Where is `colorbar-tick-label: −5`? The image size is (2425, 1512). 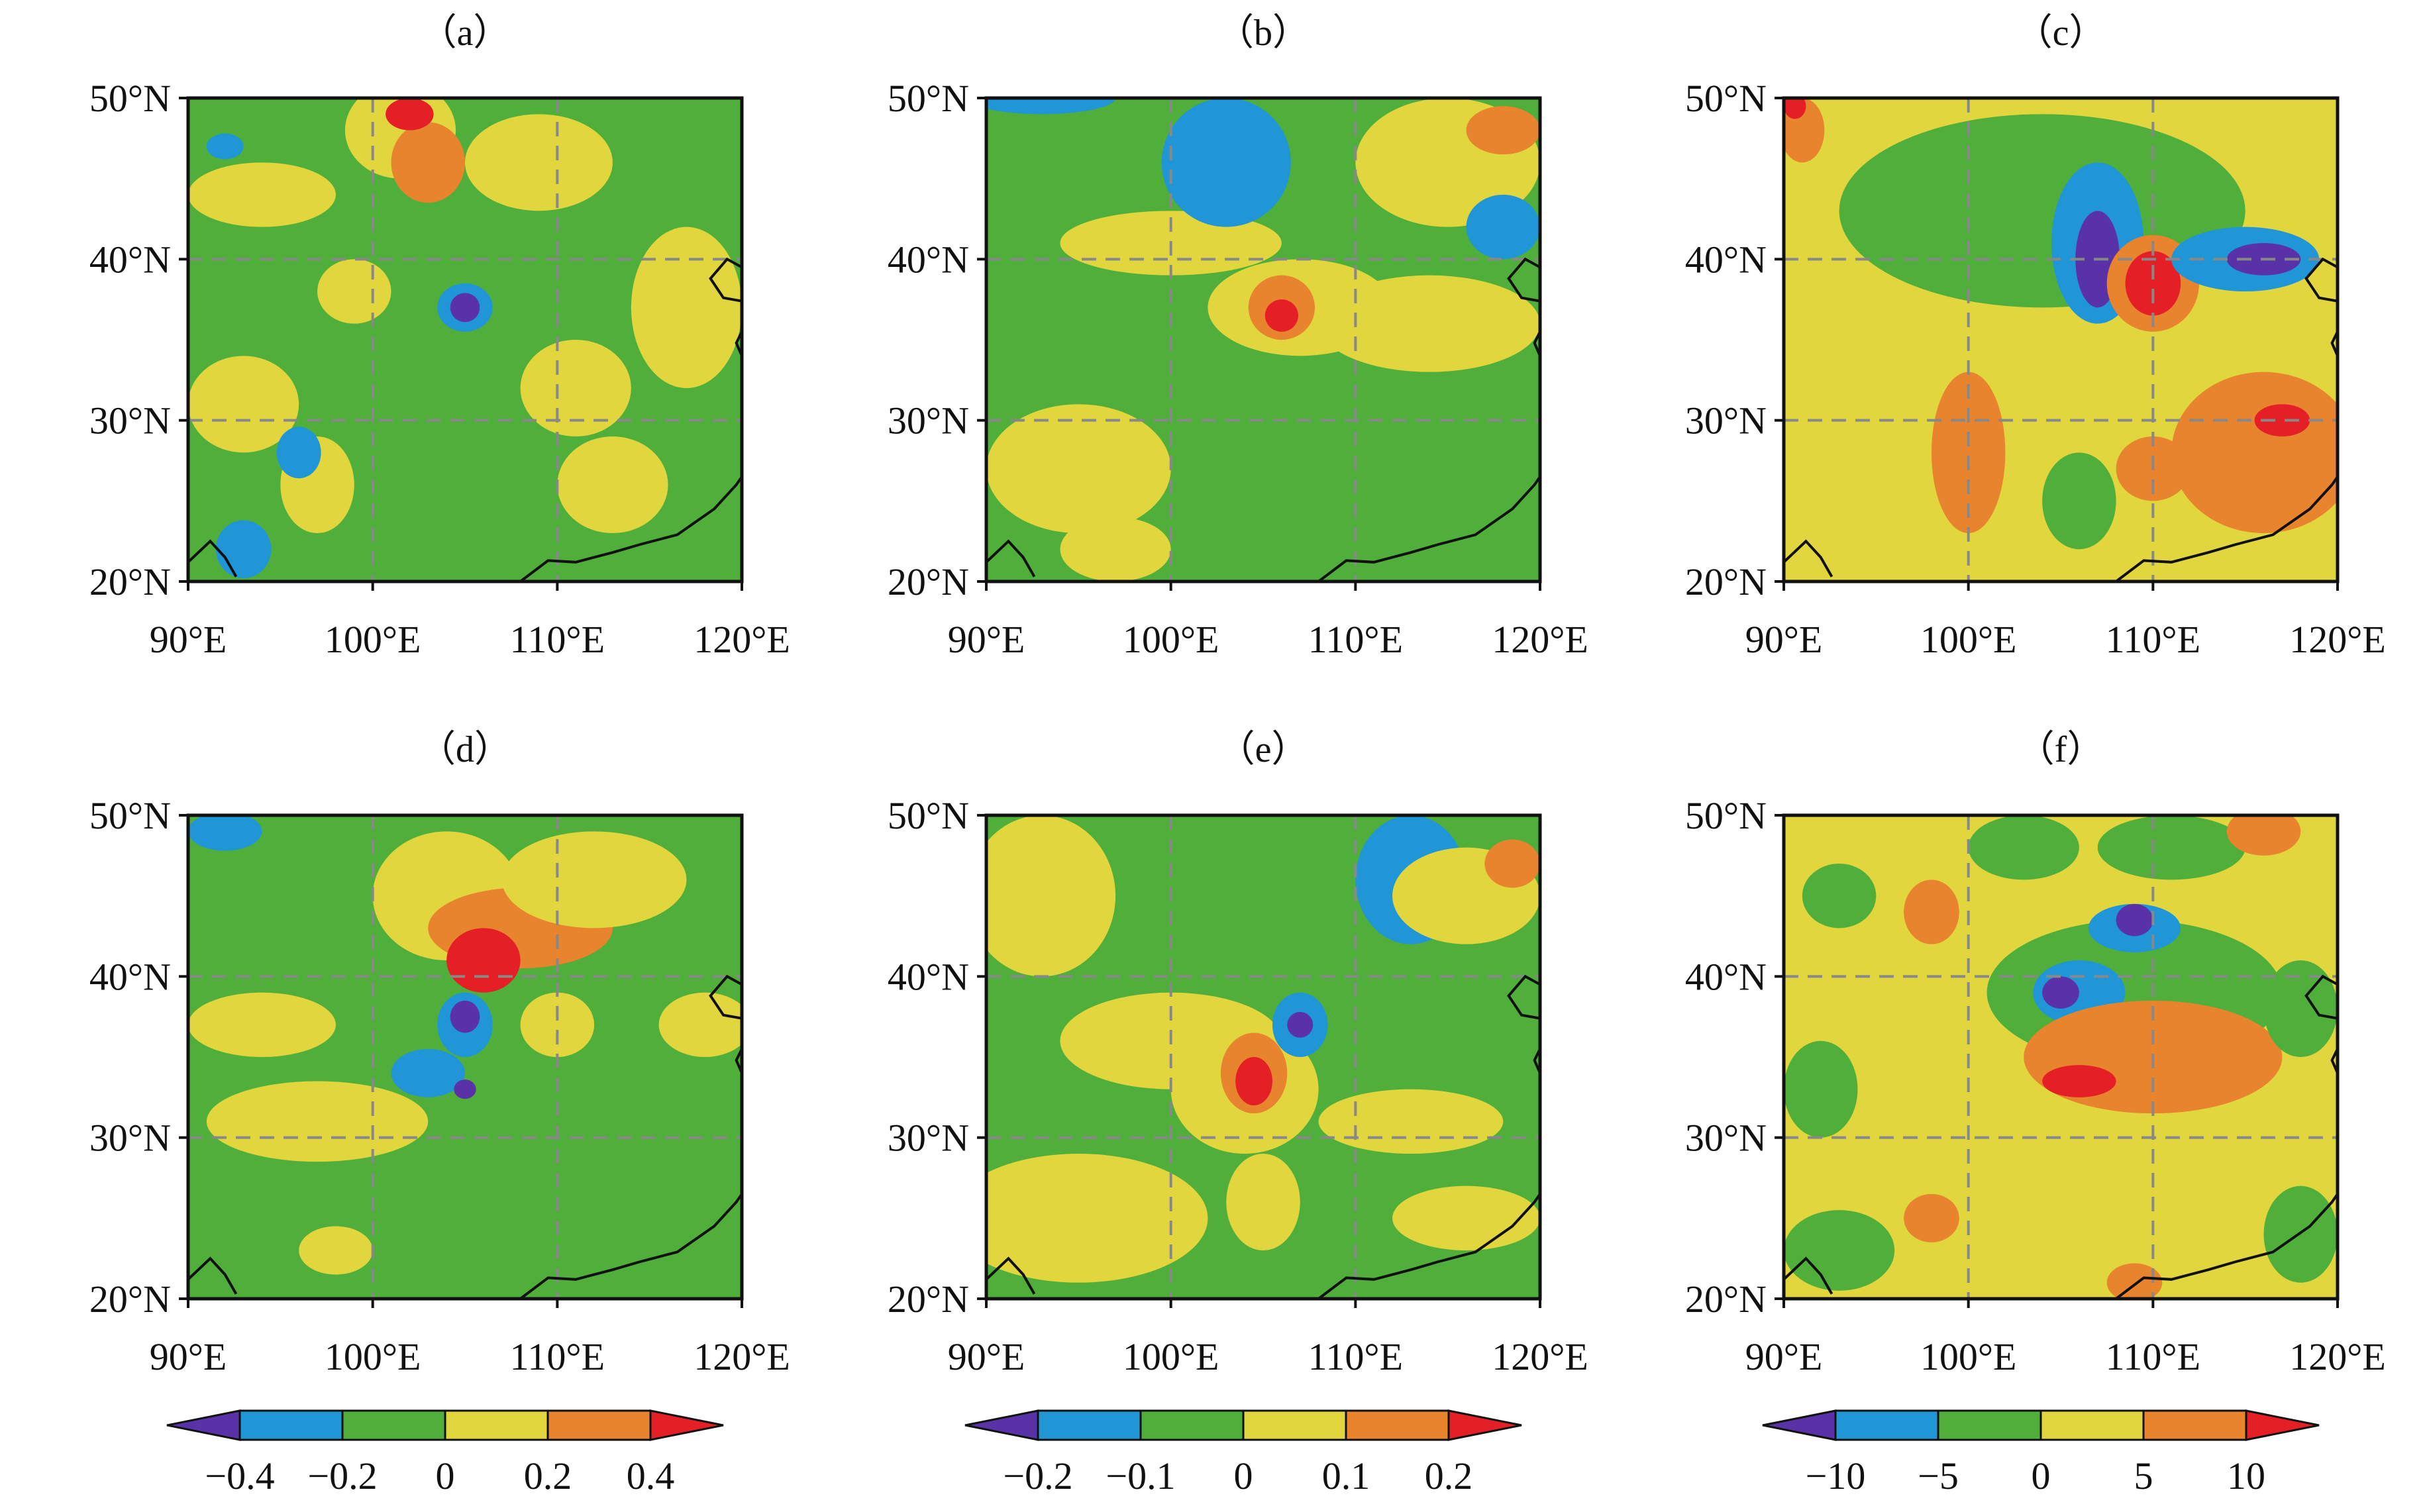 colorbar-tick-label: −5 is located at coordinates (1938, 1475).